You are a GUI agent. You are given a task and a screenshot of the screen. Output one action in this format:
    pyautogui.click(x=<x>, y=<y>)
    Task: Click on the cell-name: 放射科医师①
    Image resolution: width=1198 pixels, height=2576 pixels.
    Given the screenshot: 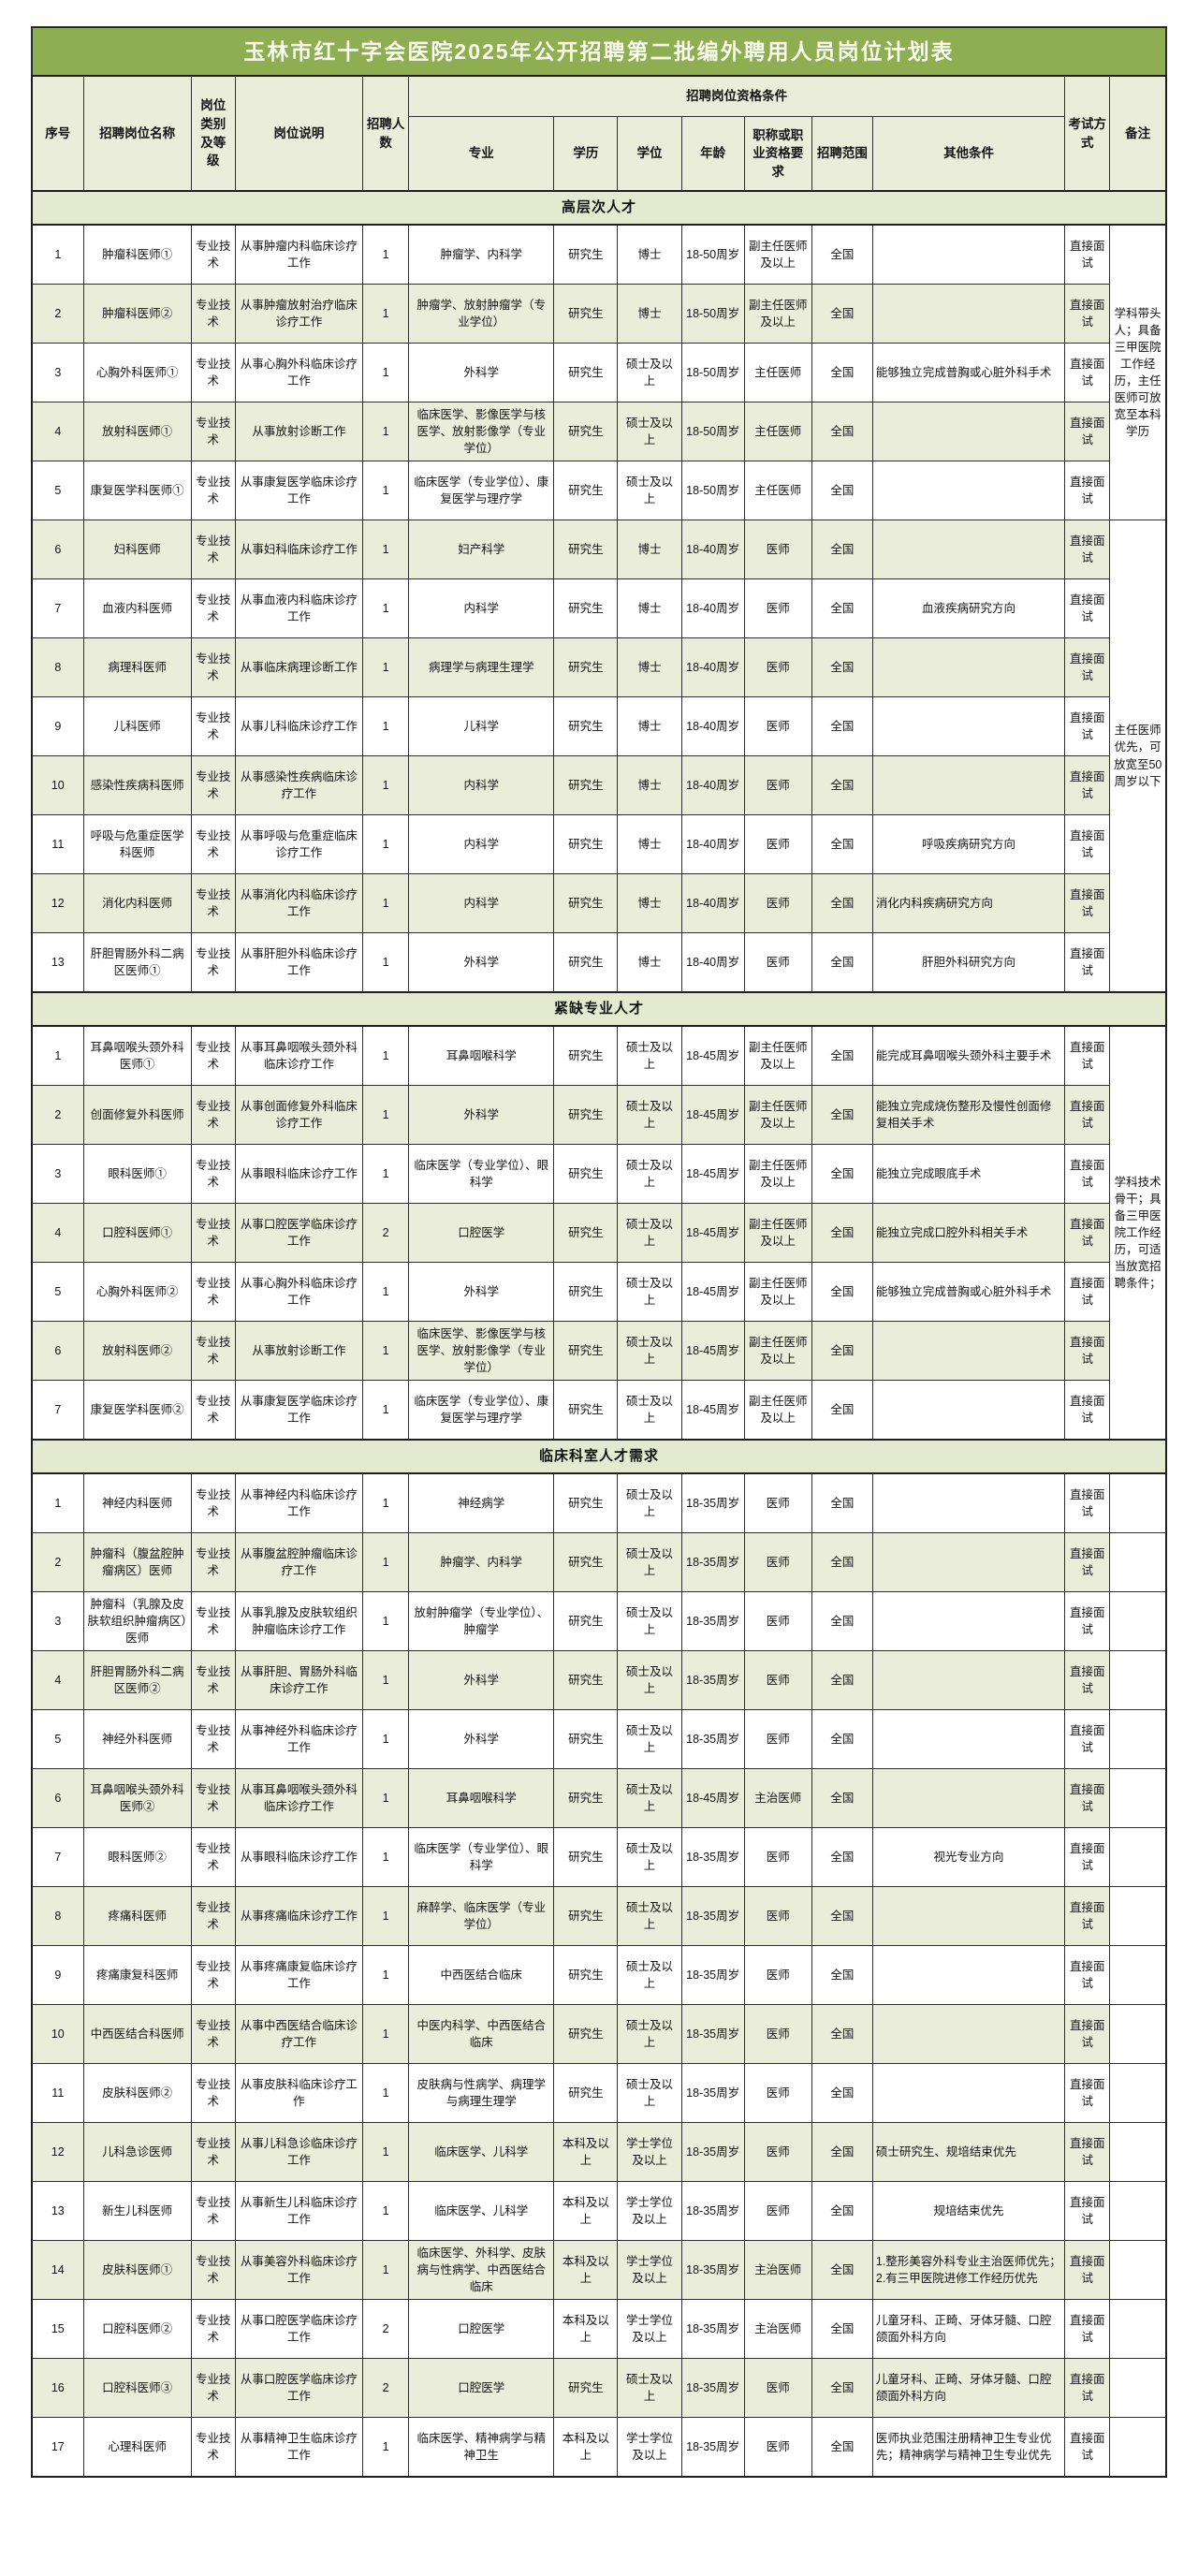 What is the action you would take?
    pyautogui.click(x=137, y=431)
    